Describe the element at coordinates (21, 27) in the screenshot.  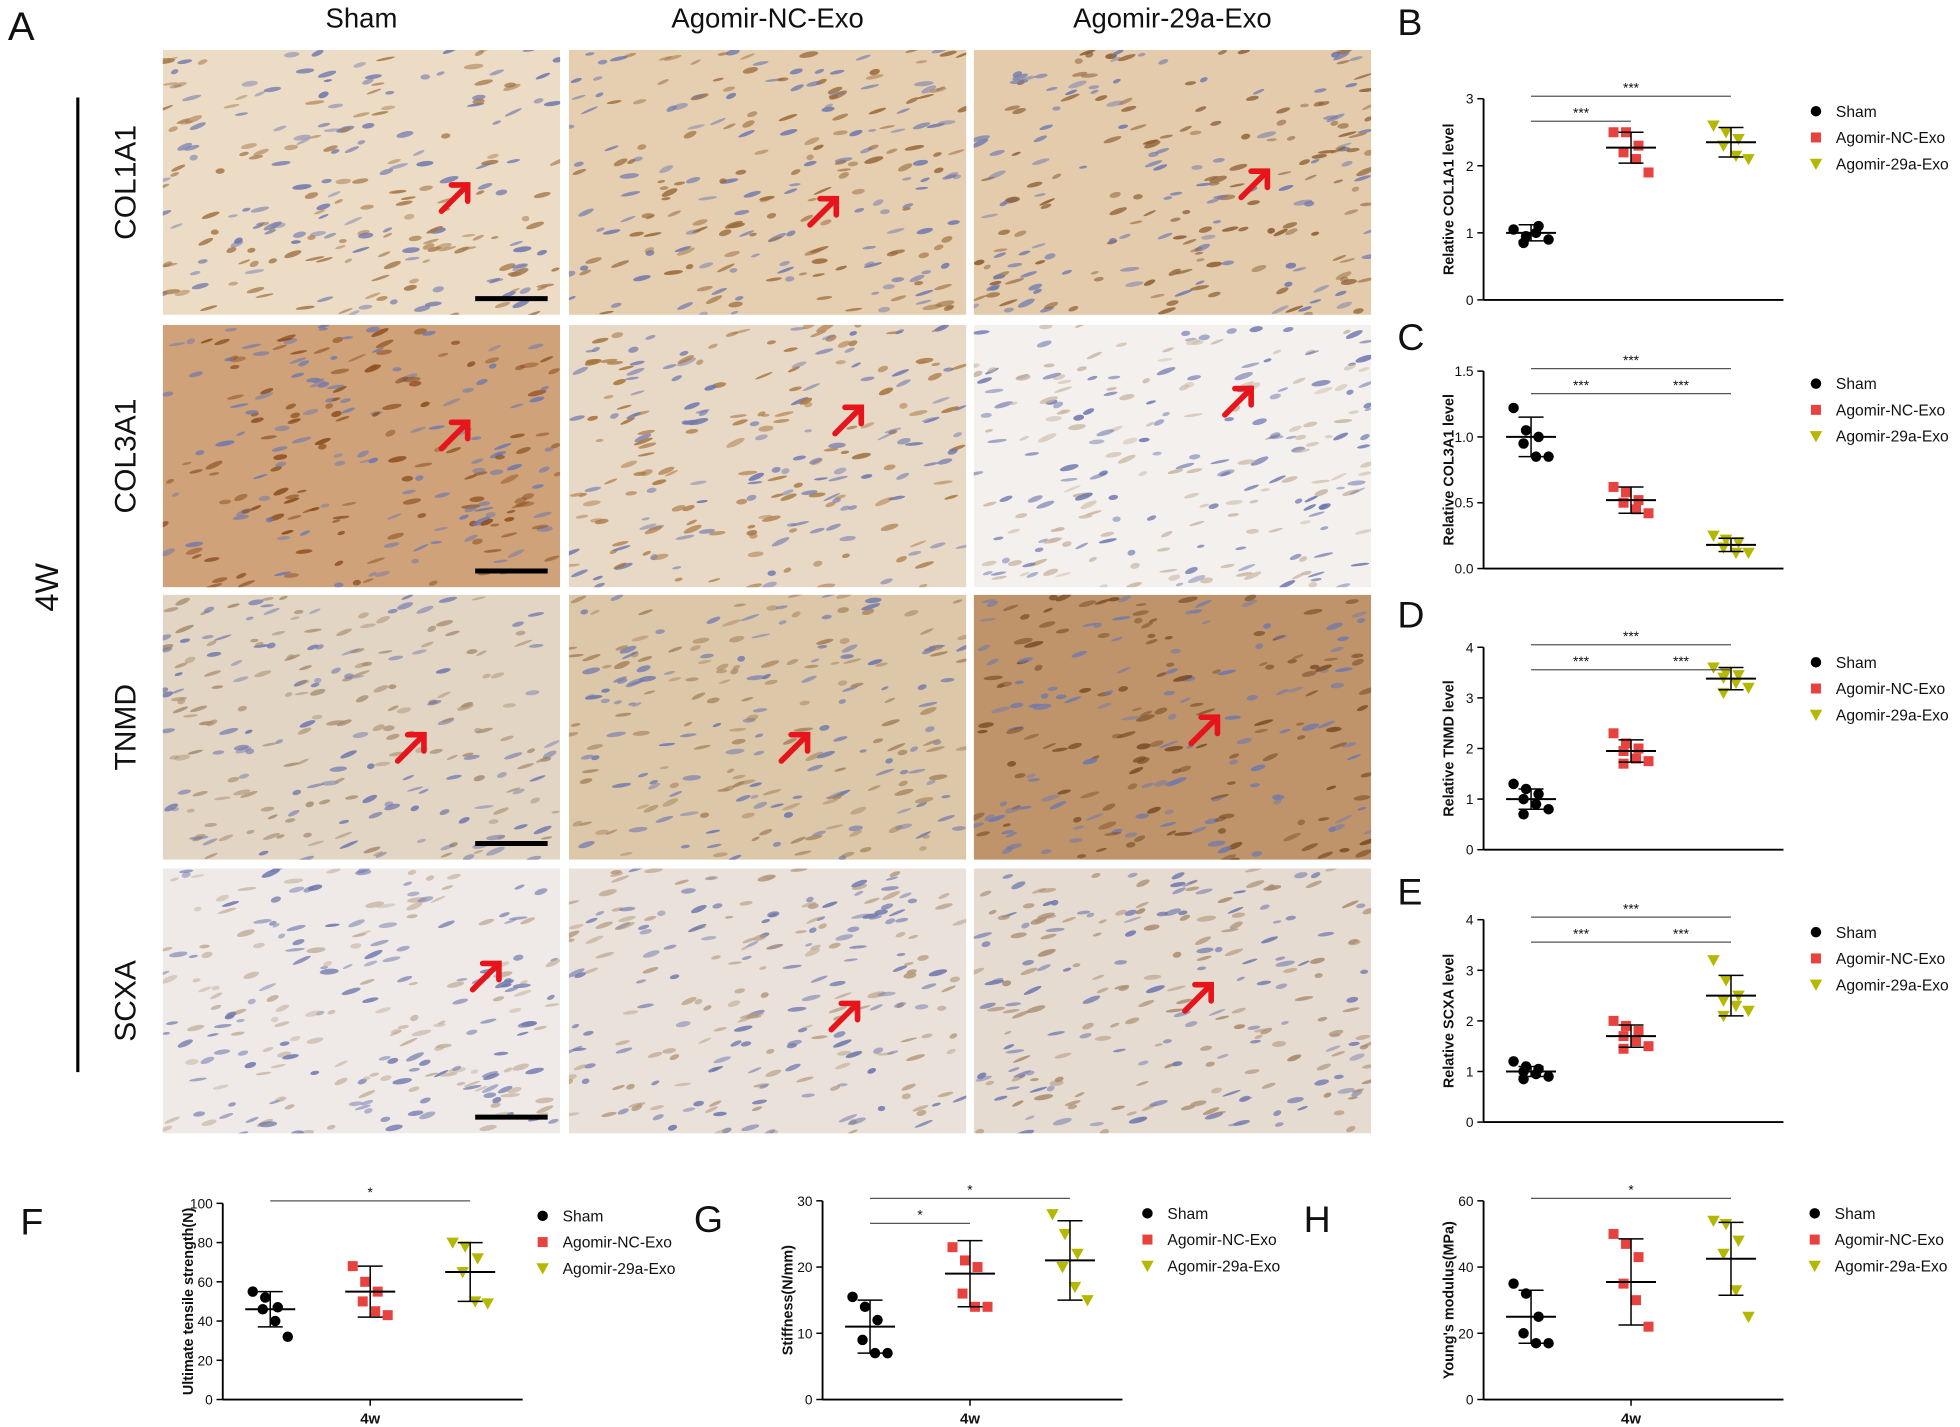
I see `panel-label: A` at that location.